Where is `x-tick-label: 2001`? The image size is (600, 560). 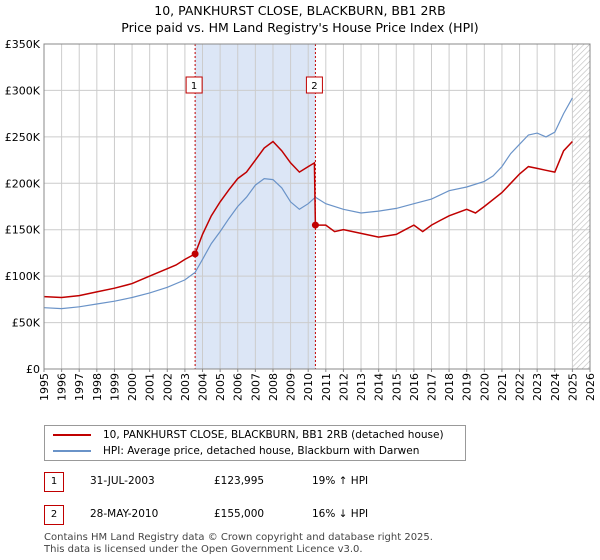
x-tick-label: 2001 is located at coordinates (150, 387).